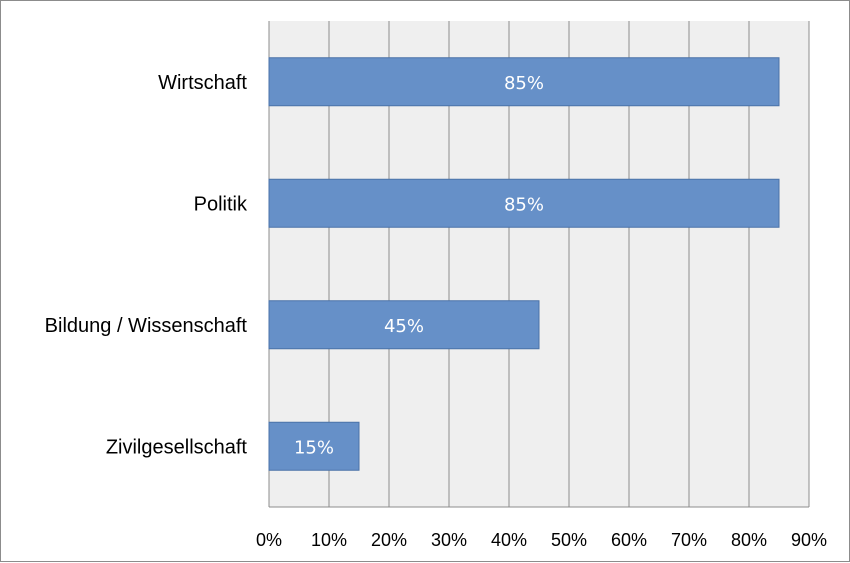  Describe the element at coordinates (541, 540) in the screenshot. I see `x-axis-tick-labels: 0% 10% 20% 30% 40% 50% 60% 70% 80% 90%` at that location.